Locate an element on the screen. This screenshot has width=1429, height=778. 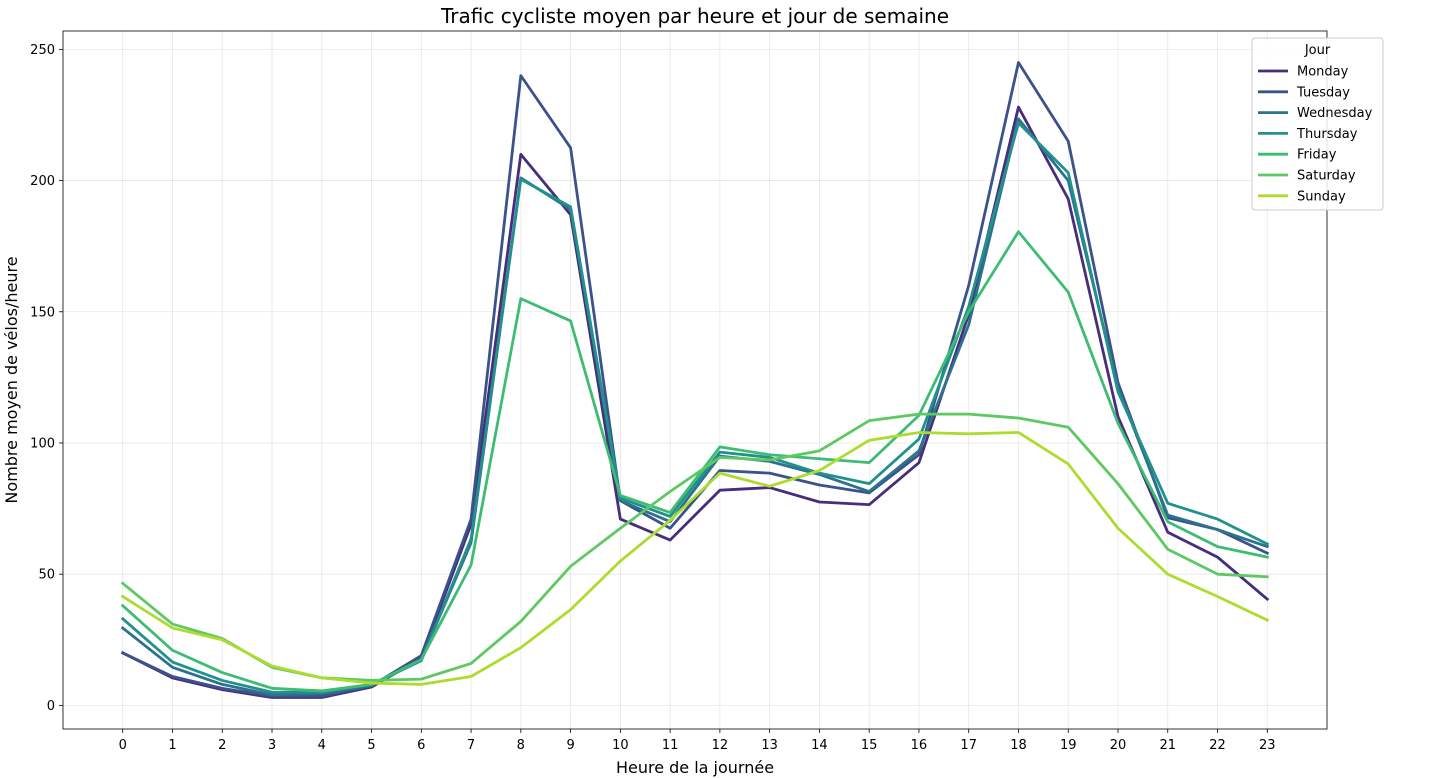
x-tick-label: 18 is located at coordinates (1018, 745).